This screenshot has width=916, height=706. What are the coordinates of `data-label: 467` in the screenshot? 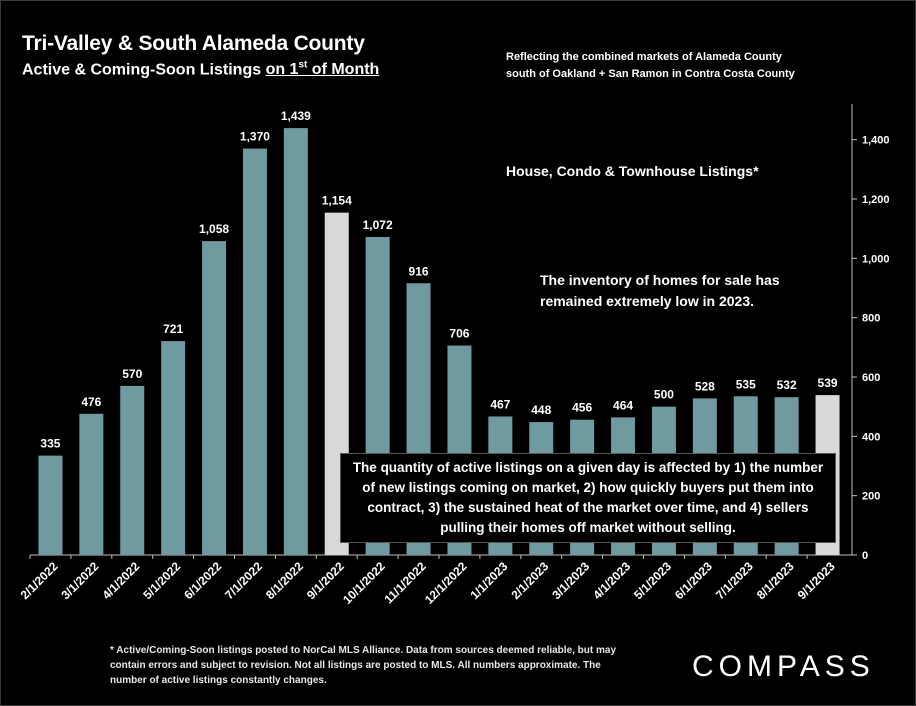 It's located at (500, 404).